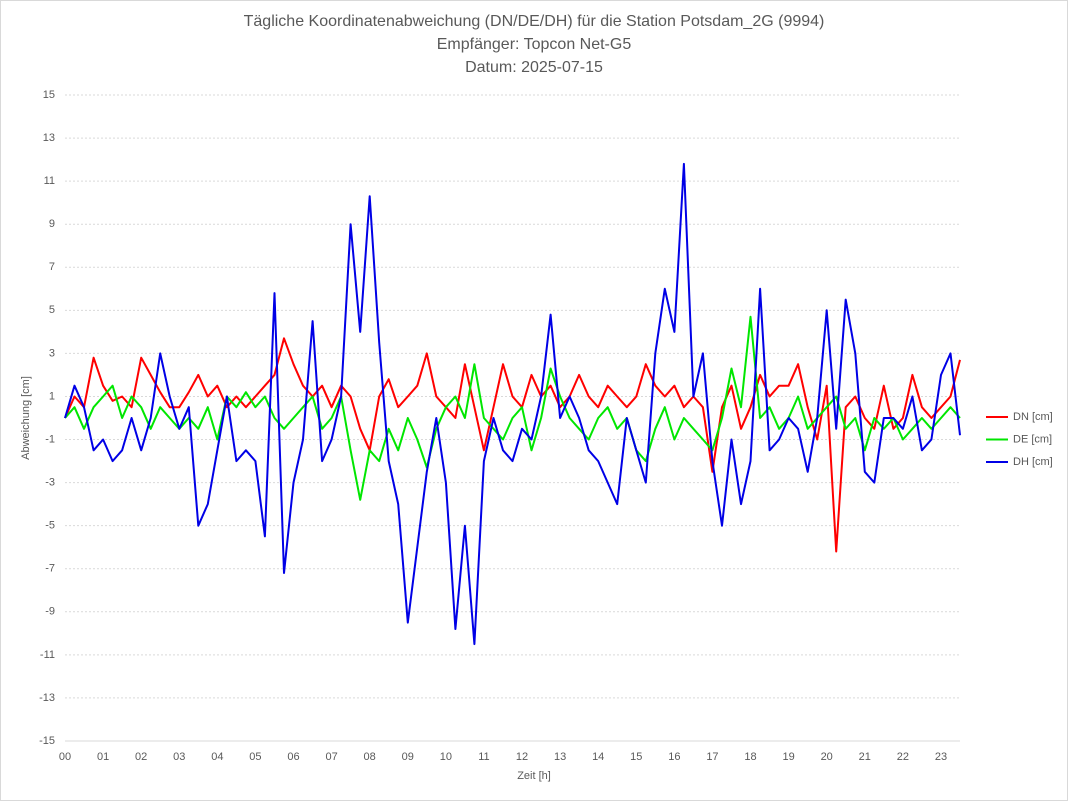 The width and height of the screenshot is (1068, 801). Describe the element at coordinates (293, 757) in the screenshot. I see `x-tick-label: 06` at that location.